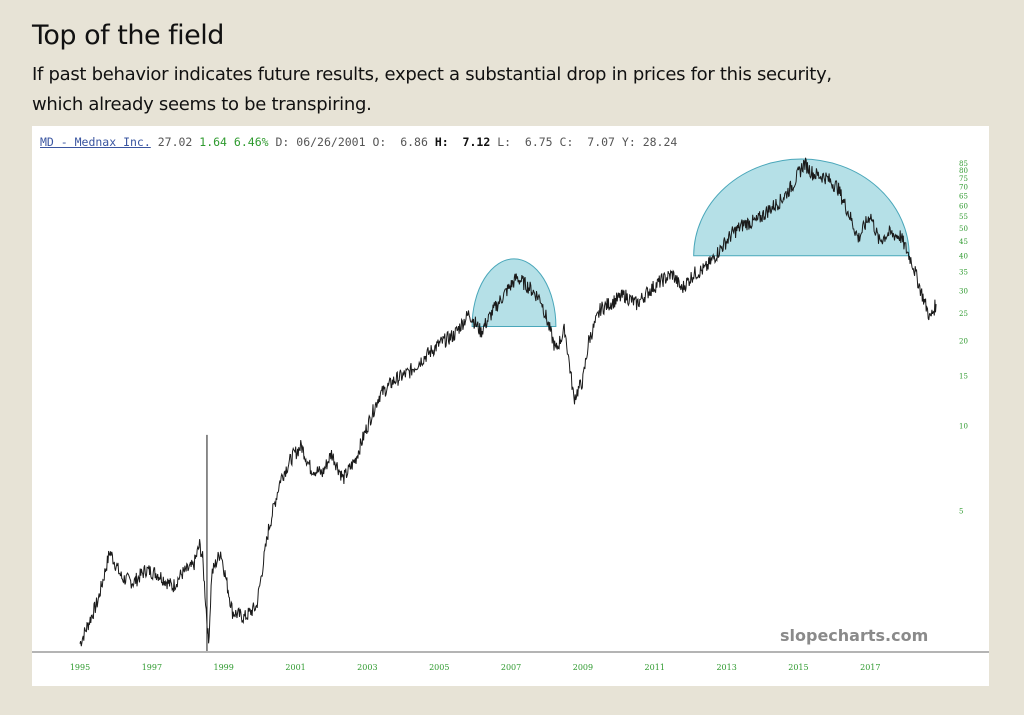 The image size is (1024, 715). I want to click on open-value: 6.86, so click(414, 142).